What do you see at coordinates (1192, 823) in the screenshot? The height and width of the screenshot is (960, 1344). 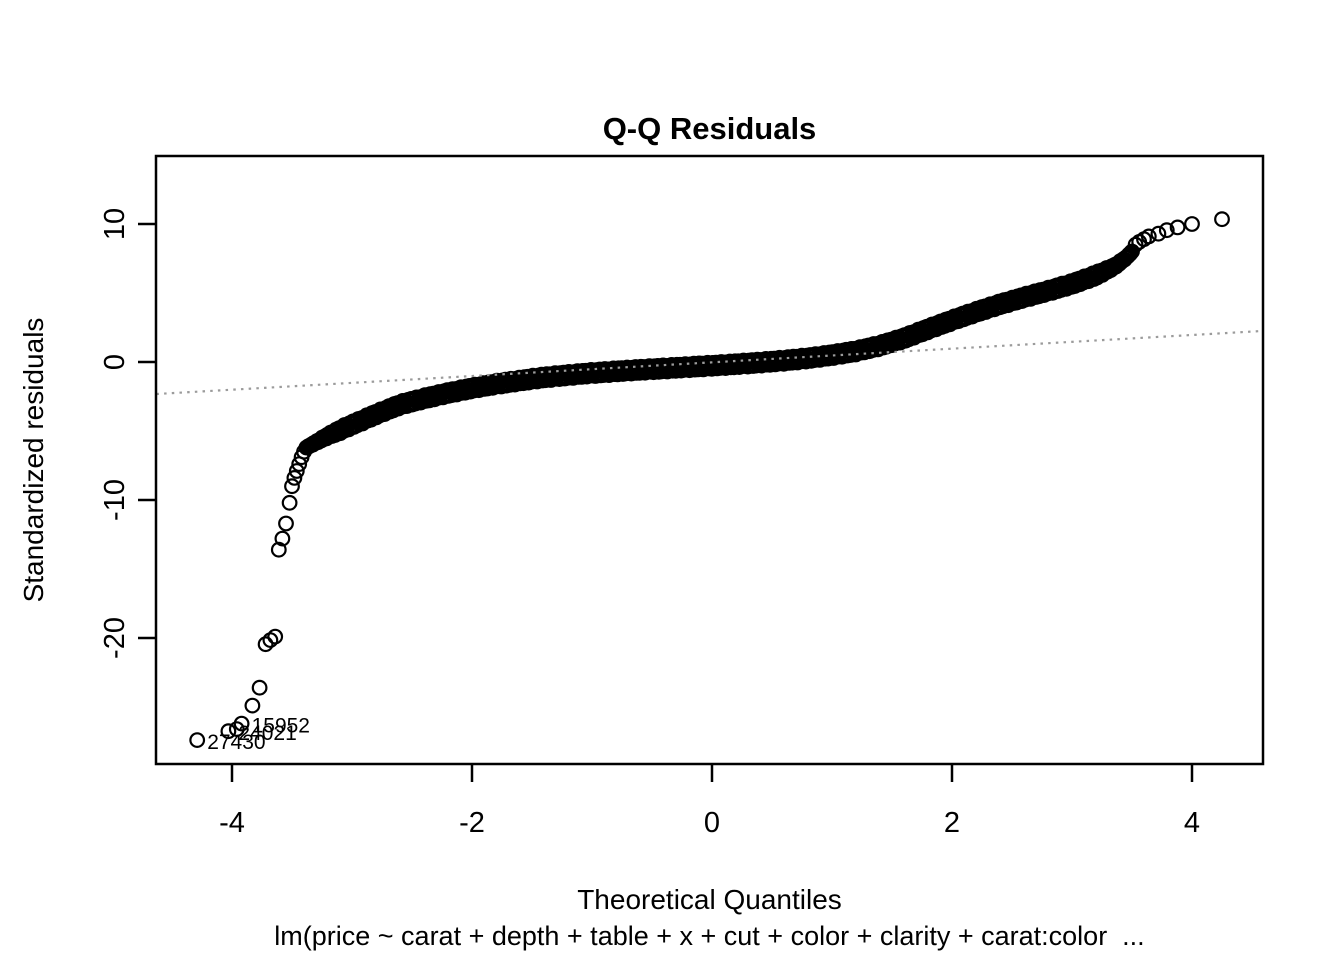 I see `x-tick-label: 4` at bounding box center [1192, 823].